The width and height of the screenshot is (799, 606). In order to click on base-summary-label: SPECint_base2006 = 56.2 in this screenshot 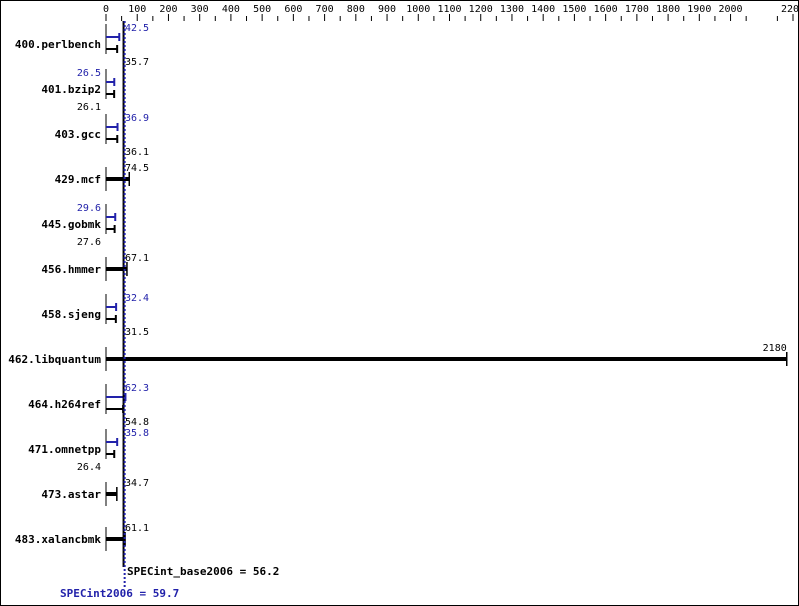, I will do `click(203, 571)`.